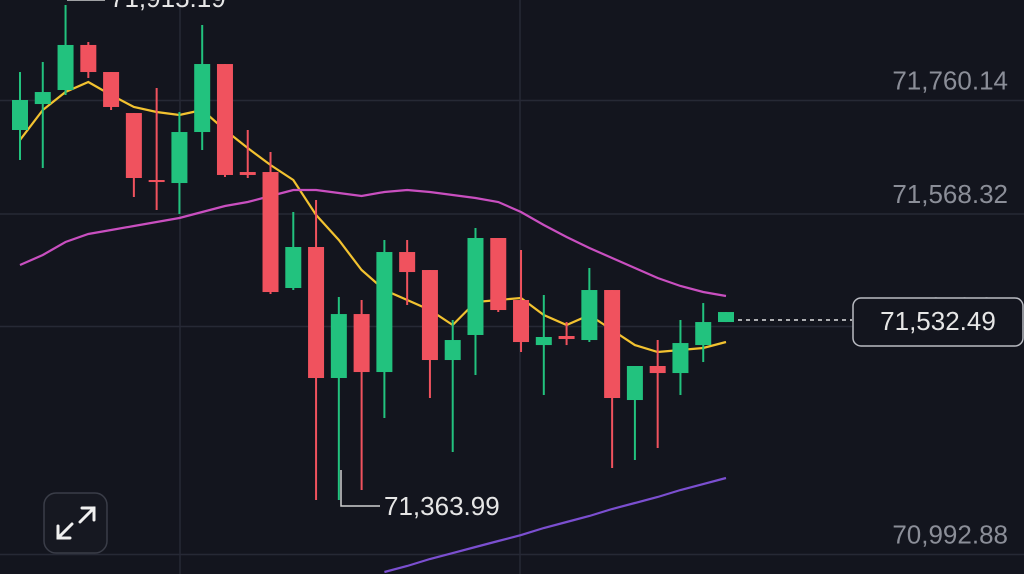 Image resolution: width=1024 pixels, height=574 pixels. Describe the element at coordinates (950, 80) in the screenshot. I see `y-tick-label: 71,760.14` at that location.